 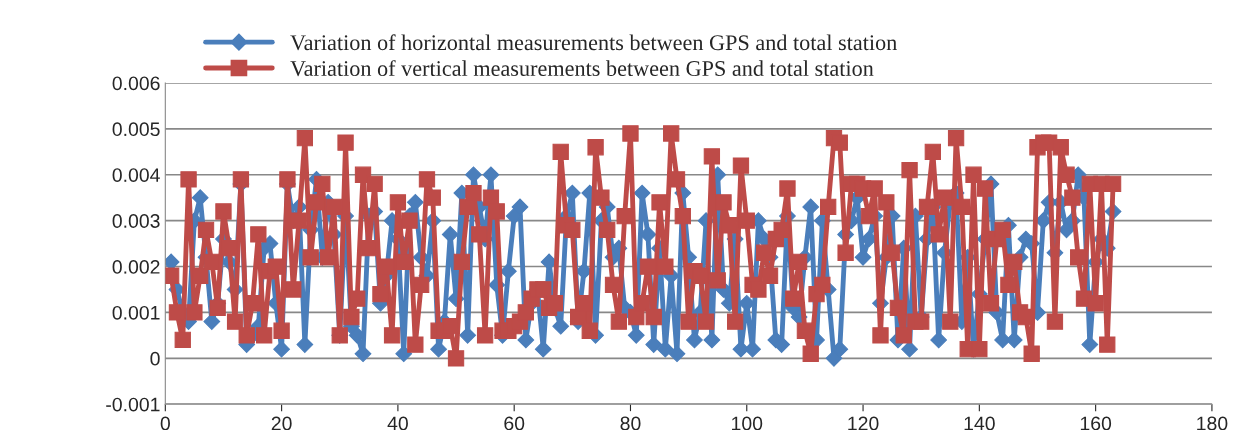 I want to click on x-tick-label: 40, so click(x=397, y=423).